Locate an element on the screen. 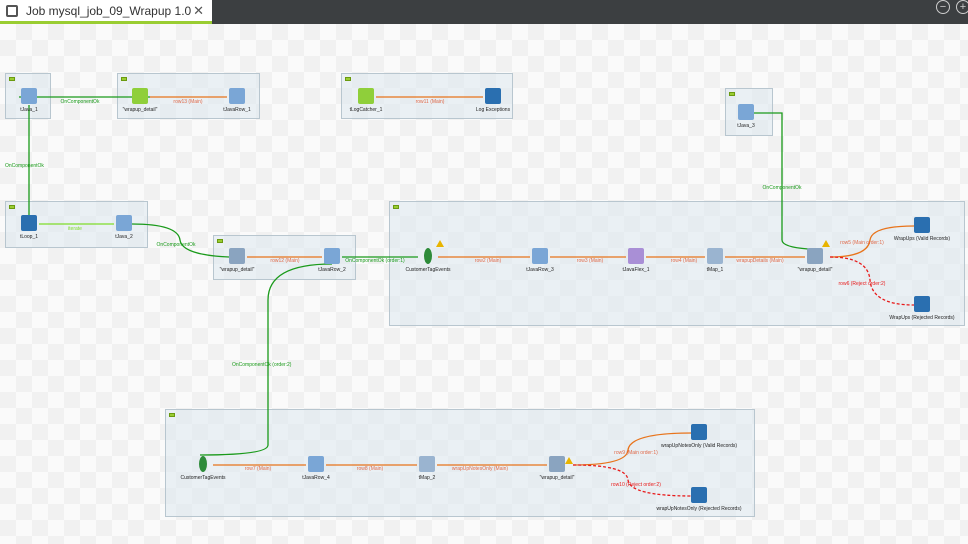 The height and width of the screenshot is (544, 968). component-label: tMap_2 is located at coordinates (427, 478).